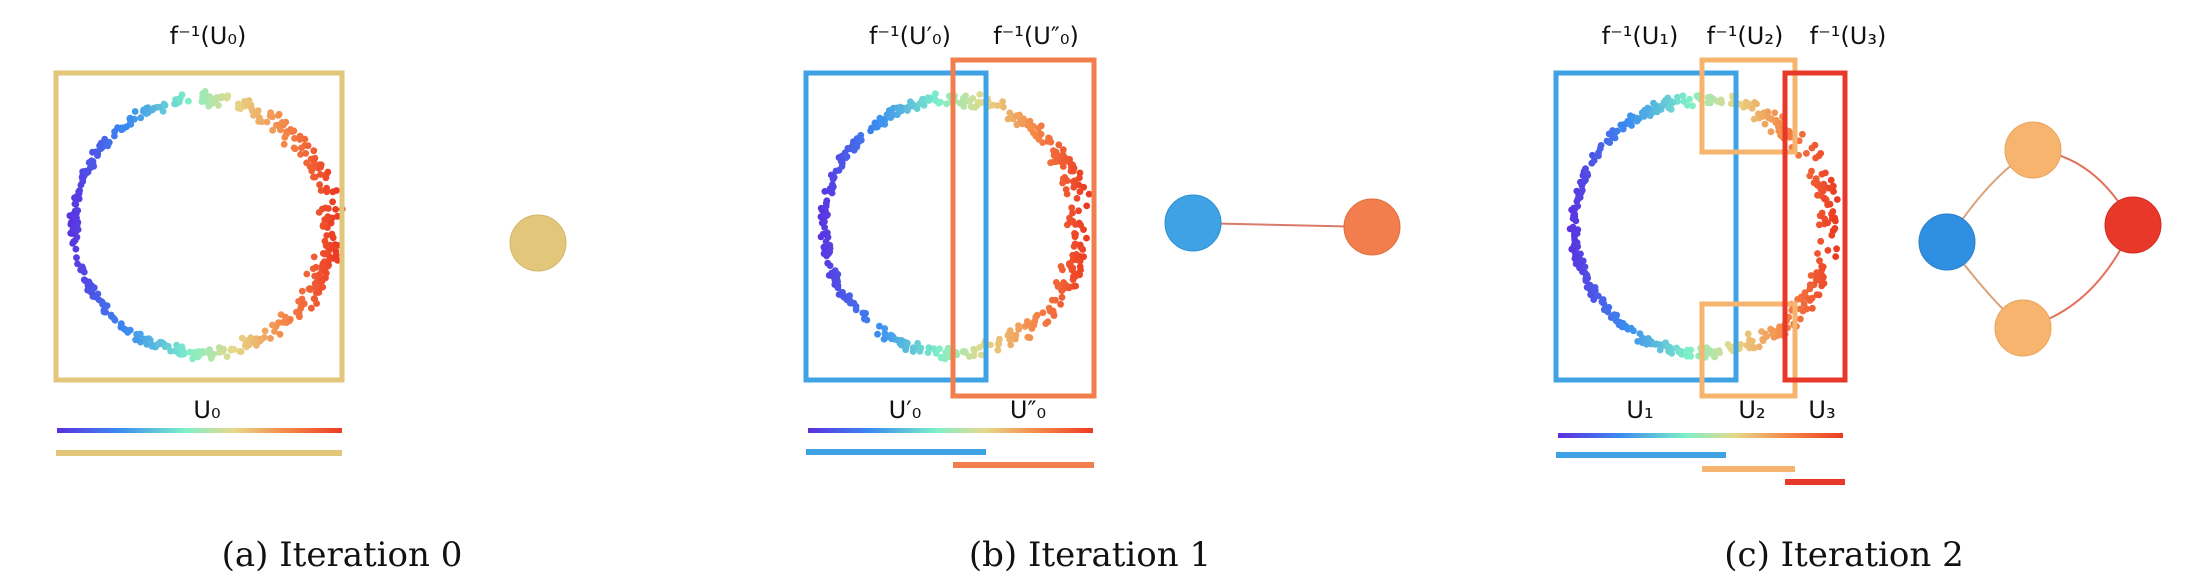 This screenshot has width=2199, height=587. What do you see at coordinates (1036, 36) in the screenshot?
I see `preimage-label-u0-double-prime: f⁻¹(U″₀)` at bounding box center [1036, 36].